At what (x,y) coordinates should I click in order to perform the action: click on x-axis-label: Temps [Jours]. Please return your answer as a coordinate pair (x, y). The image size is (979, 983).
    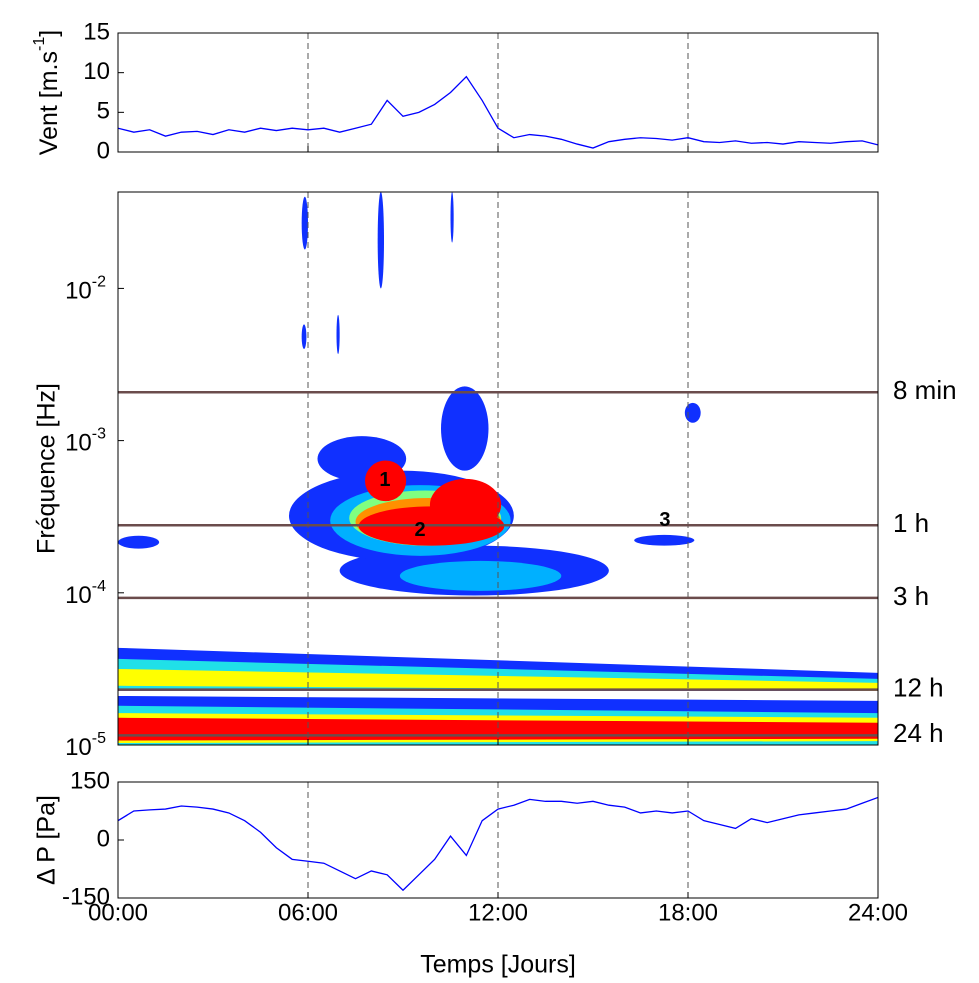
    Looking at the image, I should click on (498, 965).